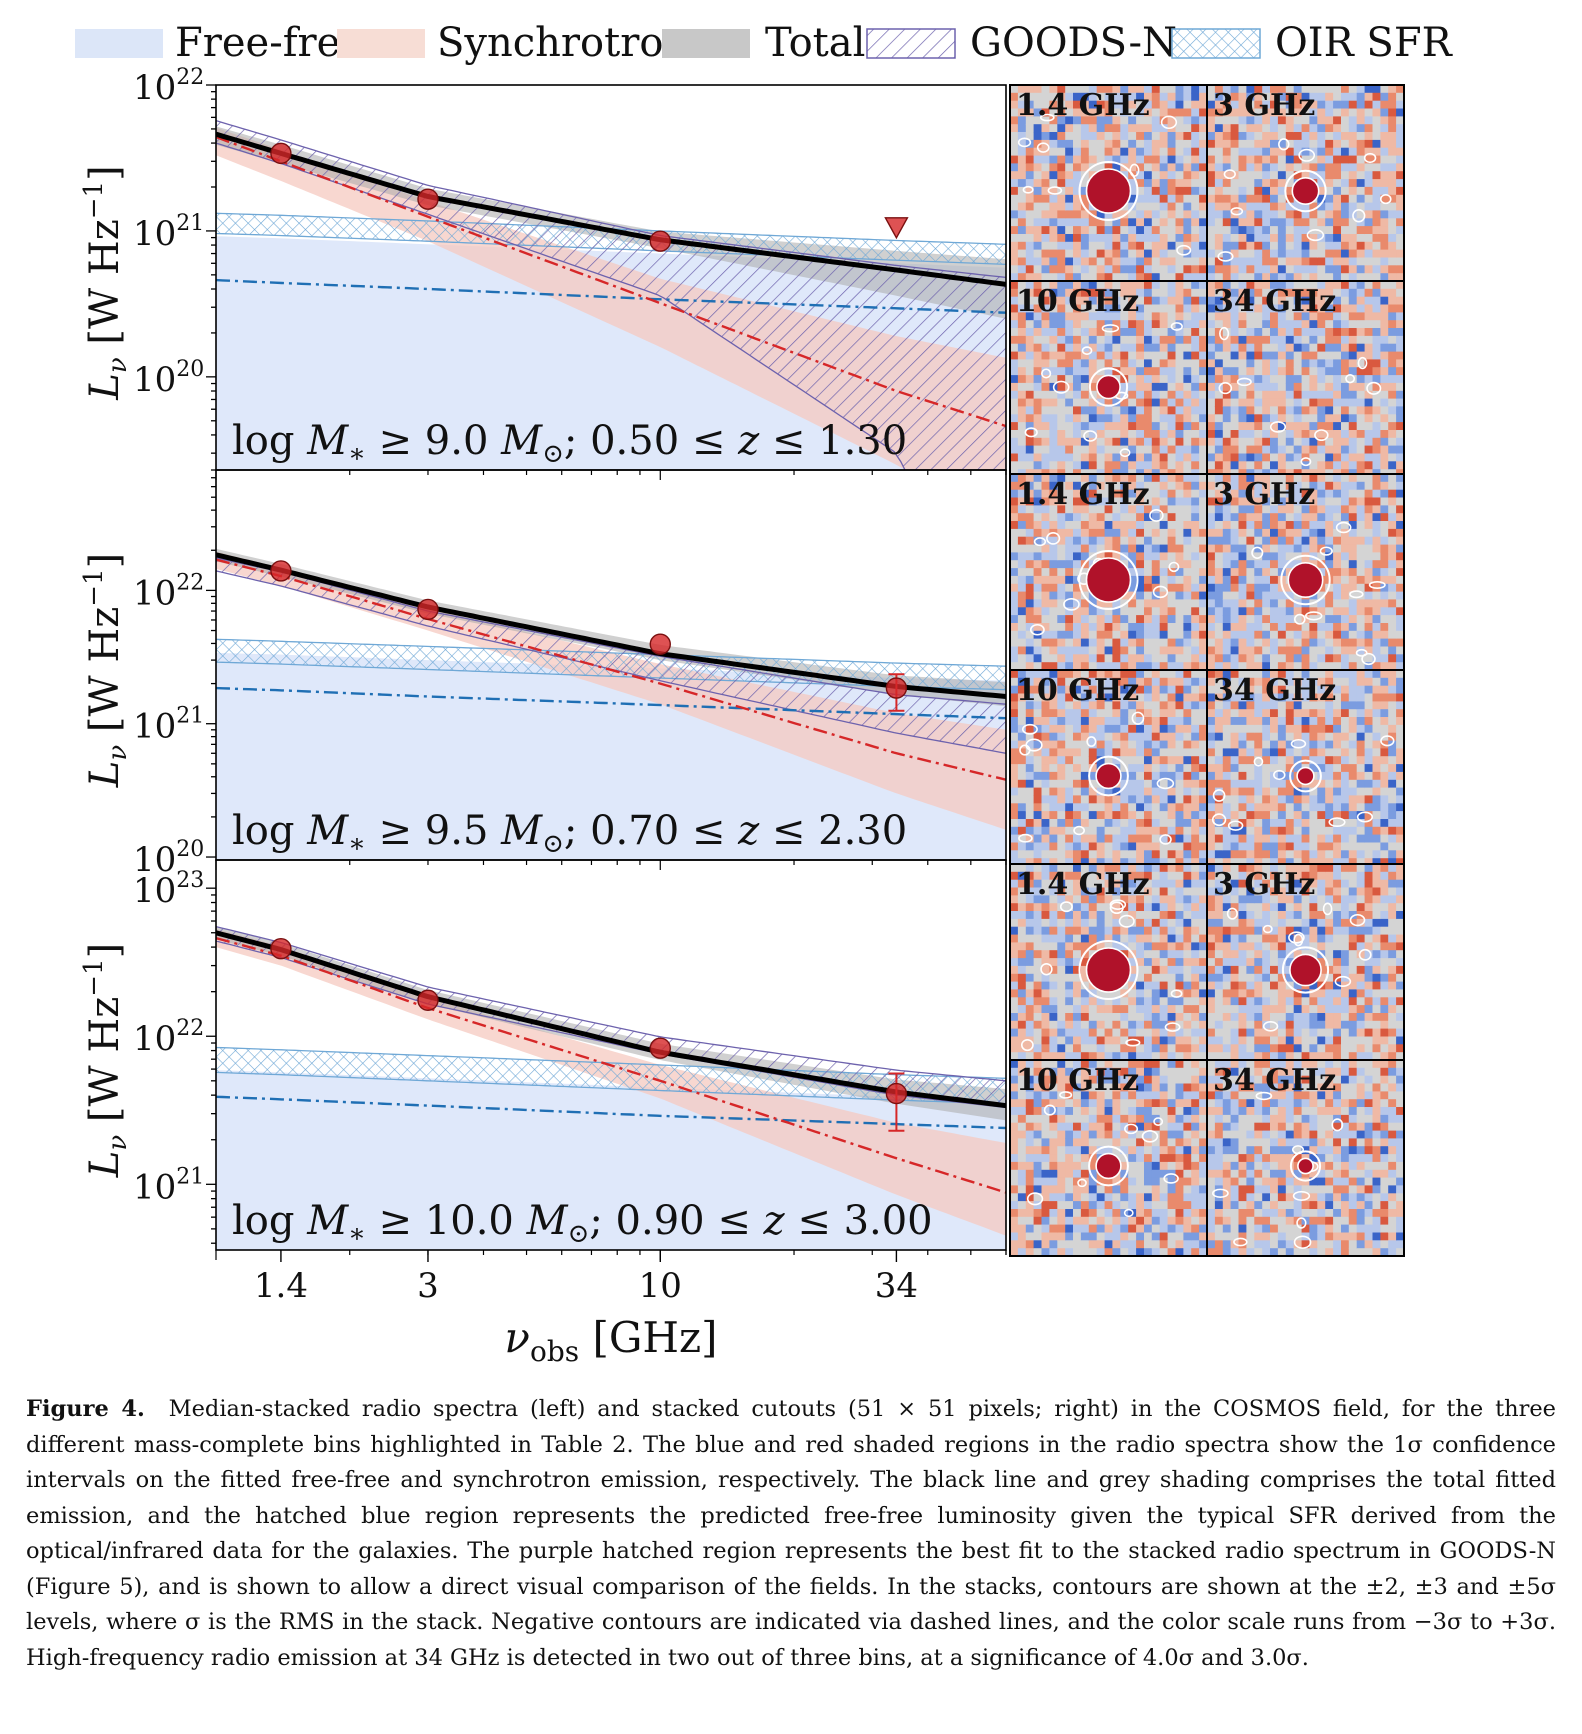  What do you see at coordinates (1305, 379) in the screenshot?
I see `cutout-34ghz: 34 GHz` at bounding box center [1305, 379].